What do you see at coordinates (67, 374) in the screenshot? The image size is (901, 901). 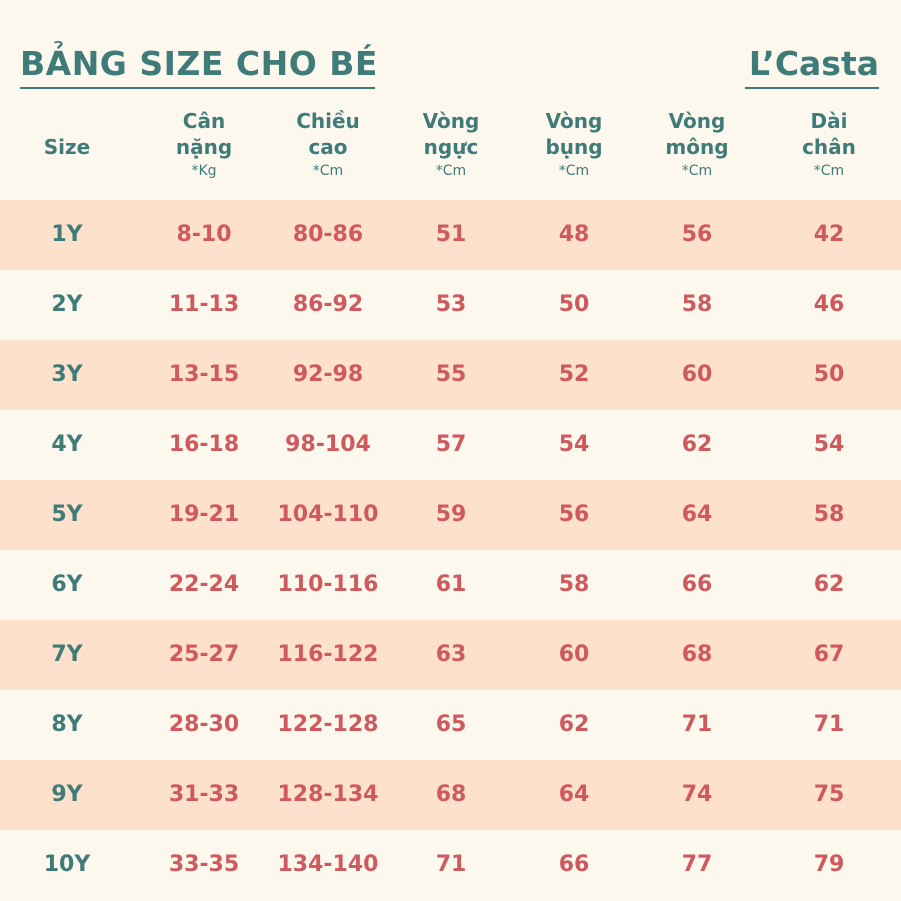 I see `size-label: 3Y` at bounding box center [67, 374].